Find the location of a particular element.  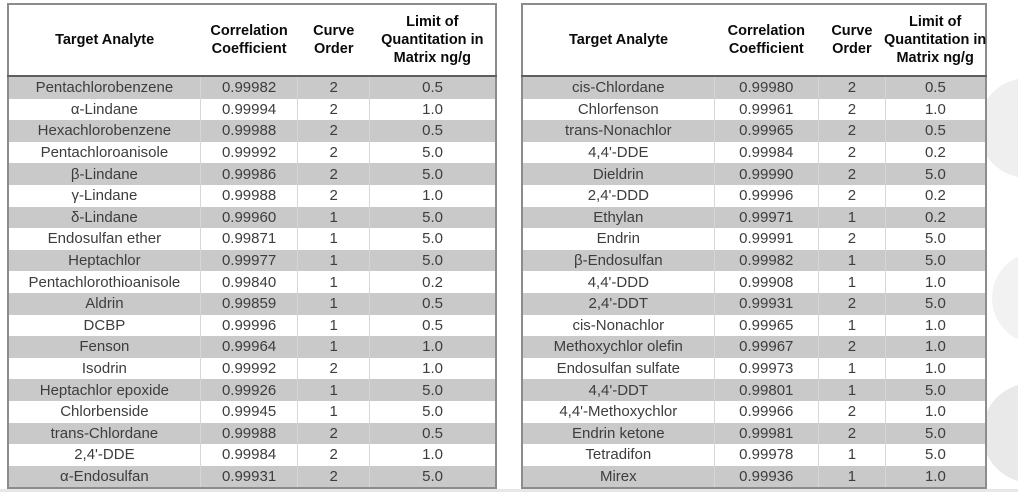

target-analyte-cell: Endosulfan ether is located at coordinates (104, 239).